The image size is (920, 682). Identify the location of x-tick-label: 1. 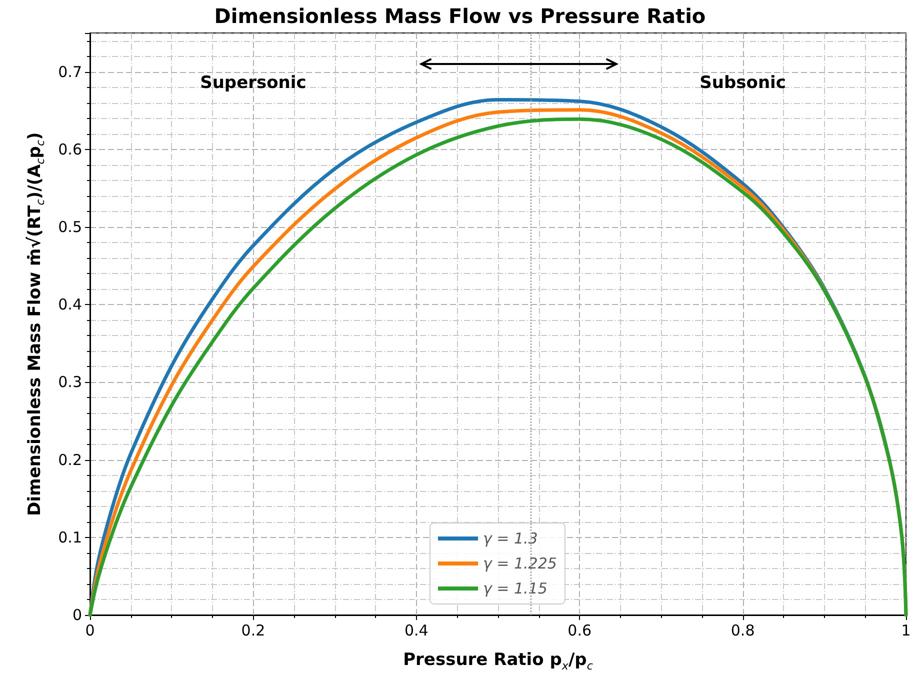
(906, 631).